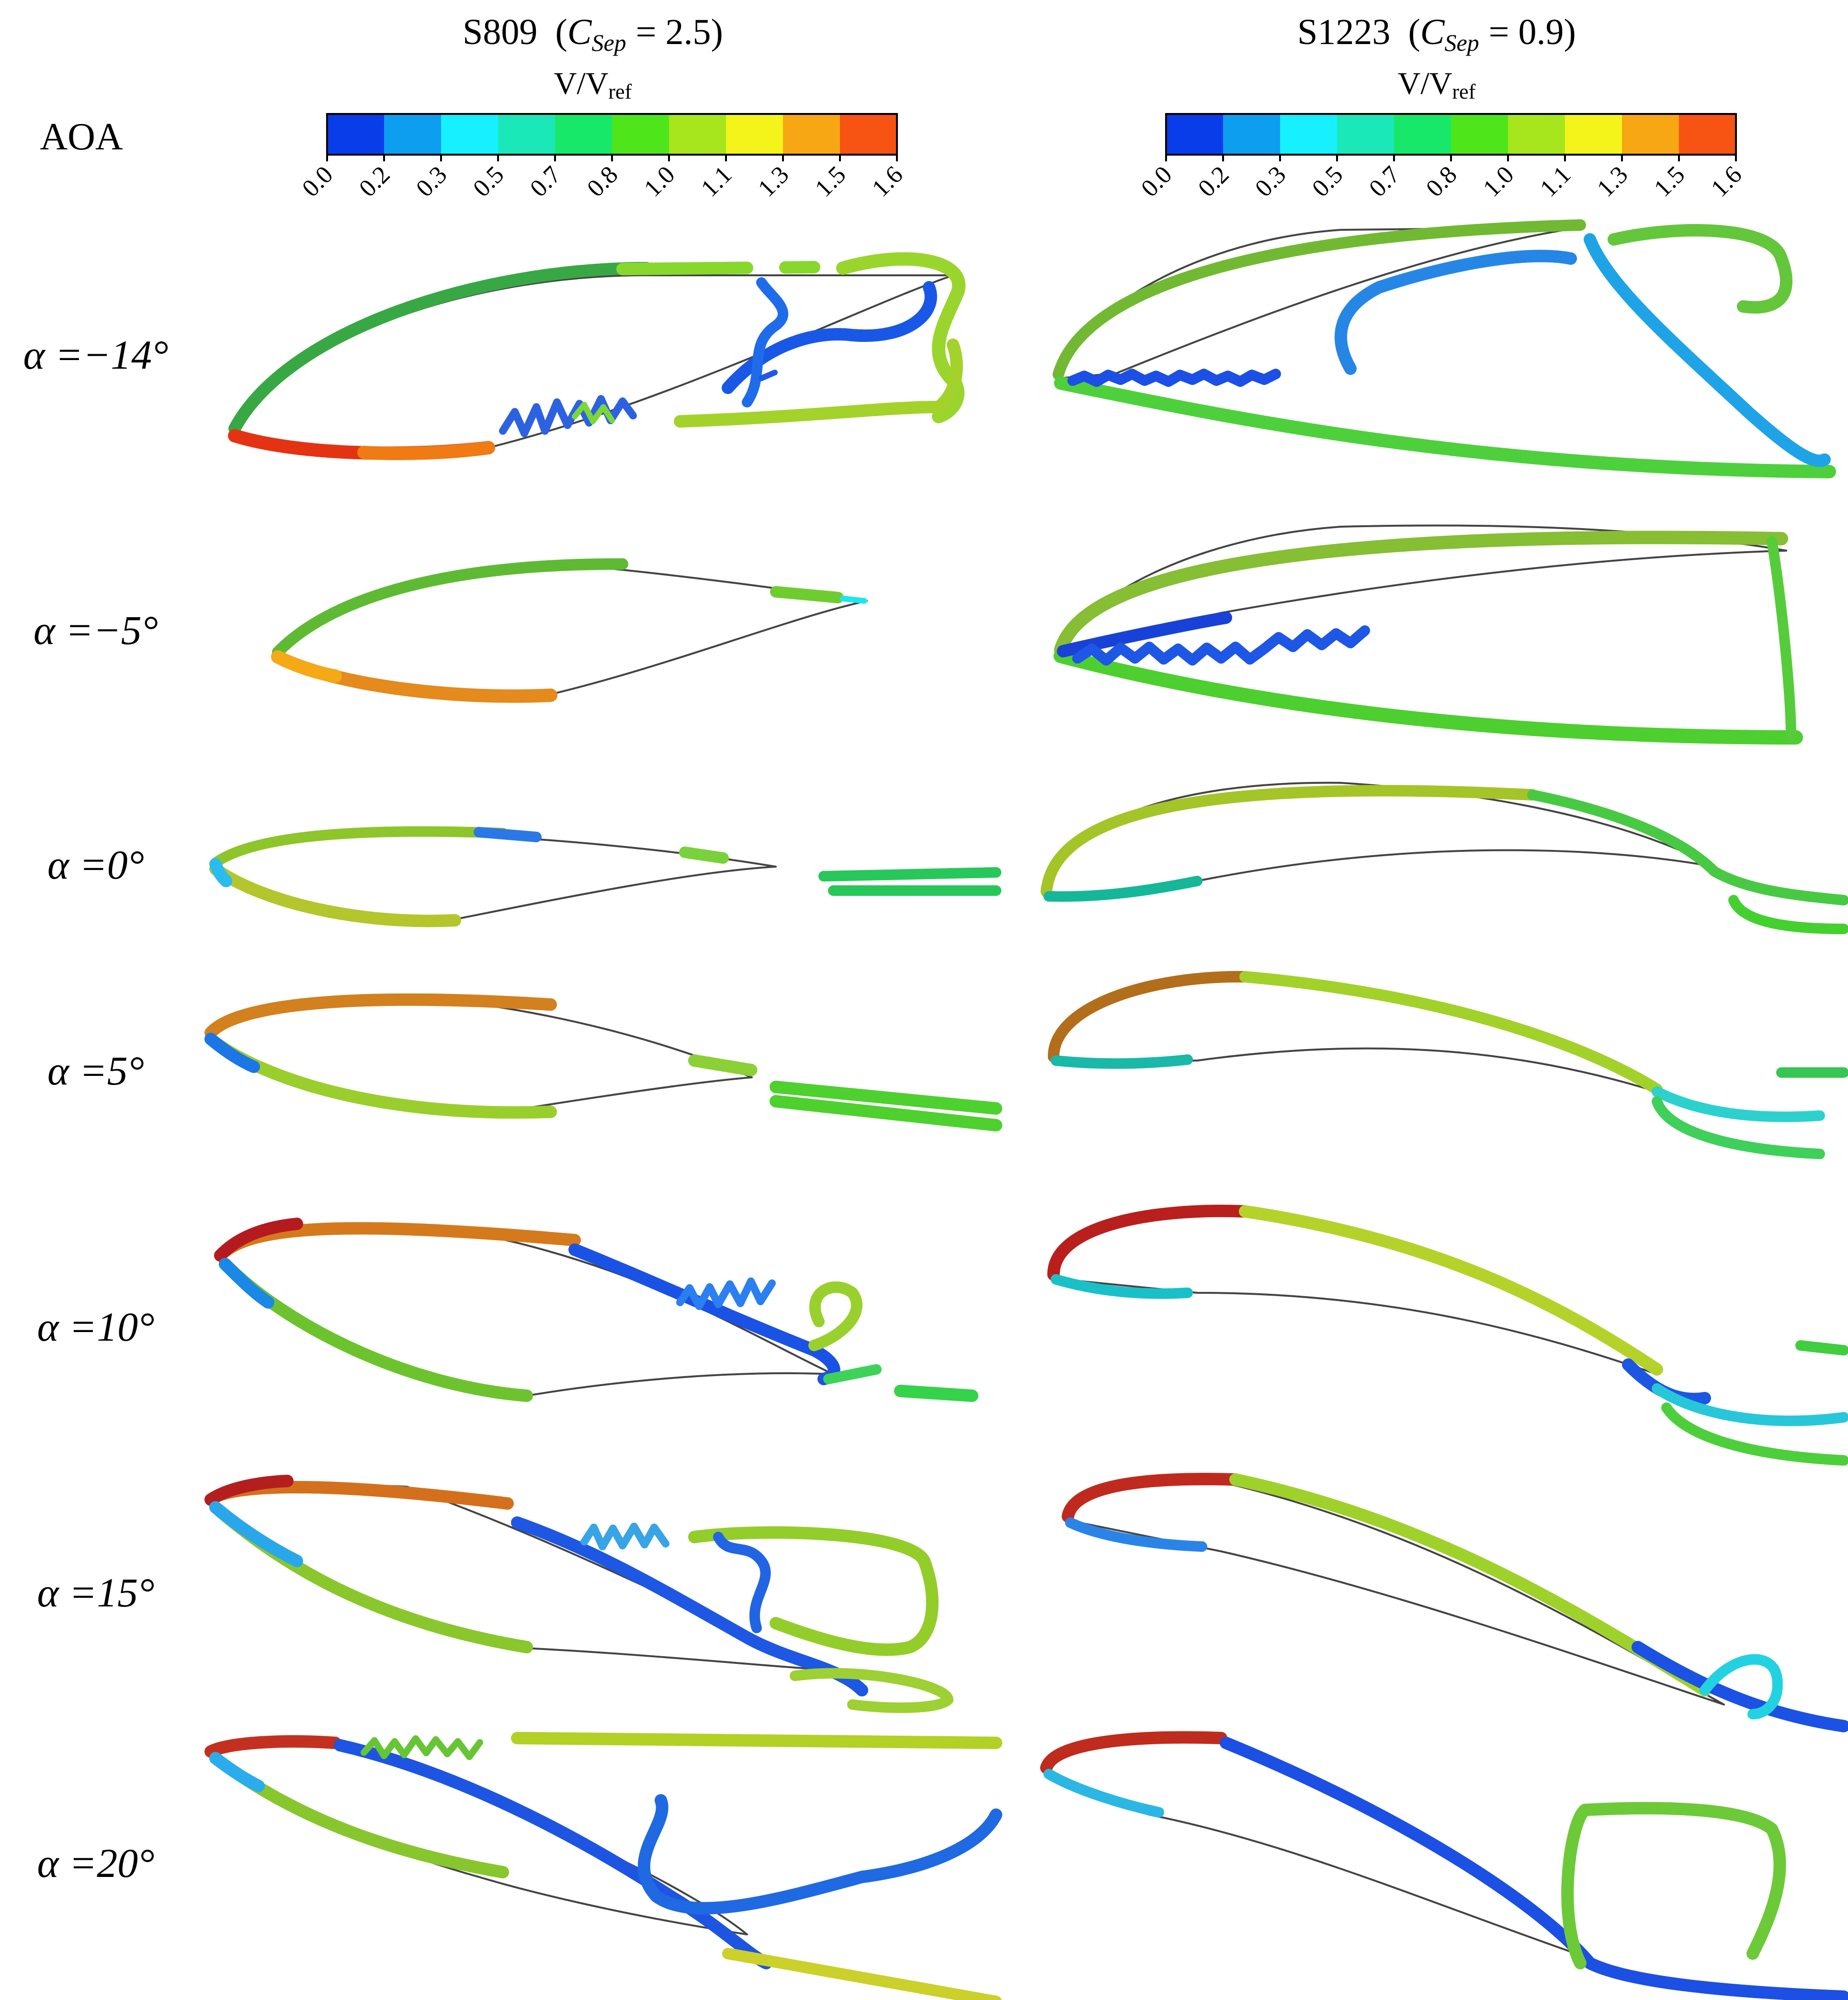 This screenshot has width=1848, height=2000. What do you see at coordinates (1343, 32) in the screenshot?
I see `right-airfoil-name: S1223` at bounding box center [1343, 32].